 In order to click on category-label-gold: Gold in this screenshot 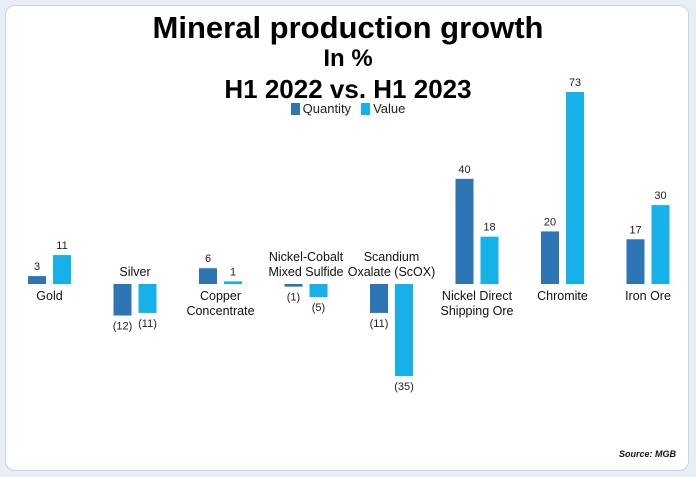, I will do `click(49, 296)`.